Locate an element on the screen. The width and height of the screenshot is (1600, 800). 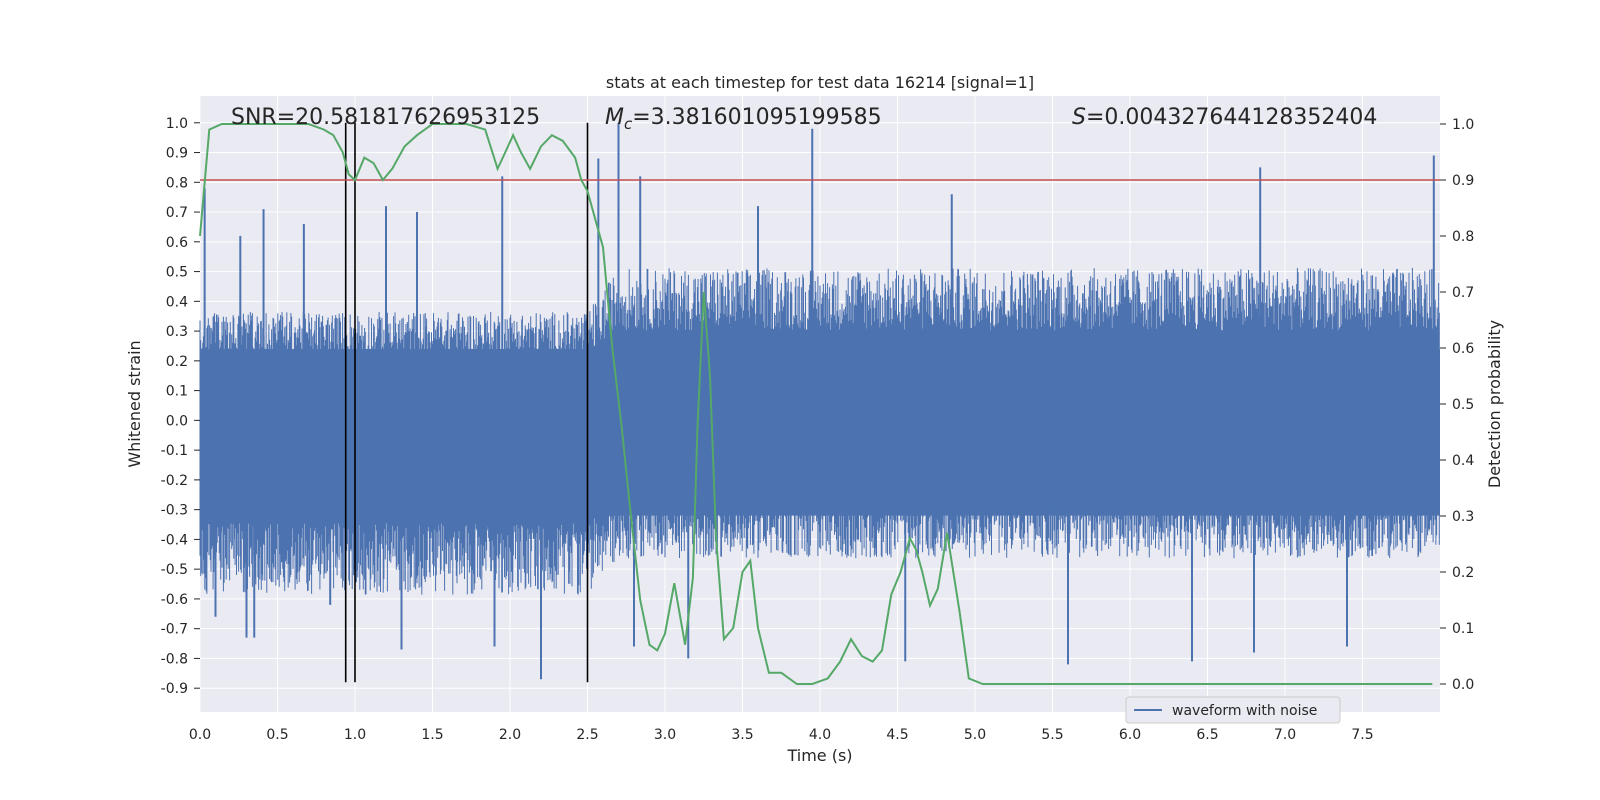
chirp-mass-annotation: Mc=3.381601095199585 is located at coordinates (743, 119).